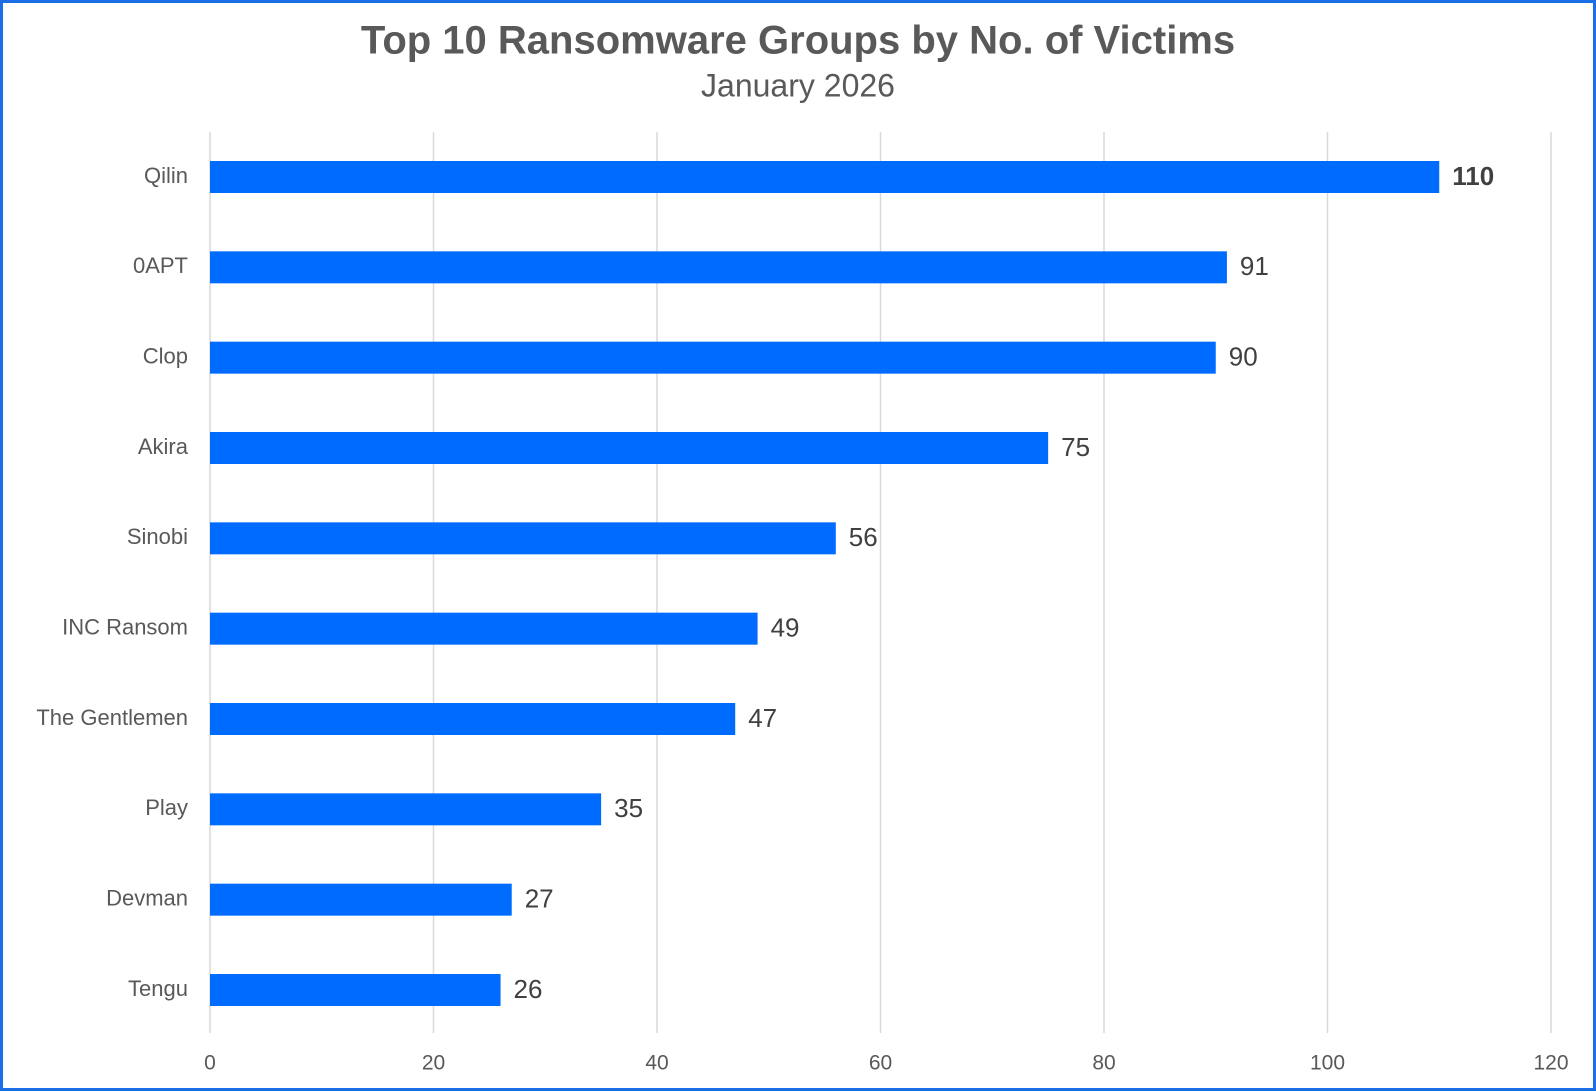  What do you see at coordinates (112, 717) in the screenshot?
I see `y-tick-label: The Gentlemen` at bounding box center [112, 717].